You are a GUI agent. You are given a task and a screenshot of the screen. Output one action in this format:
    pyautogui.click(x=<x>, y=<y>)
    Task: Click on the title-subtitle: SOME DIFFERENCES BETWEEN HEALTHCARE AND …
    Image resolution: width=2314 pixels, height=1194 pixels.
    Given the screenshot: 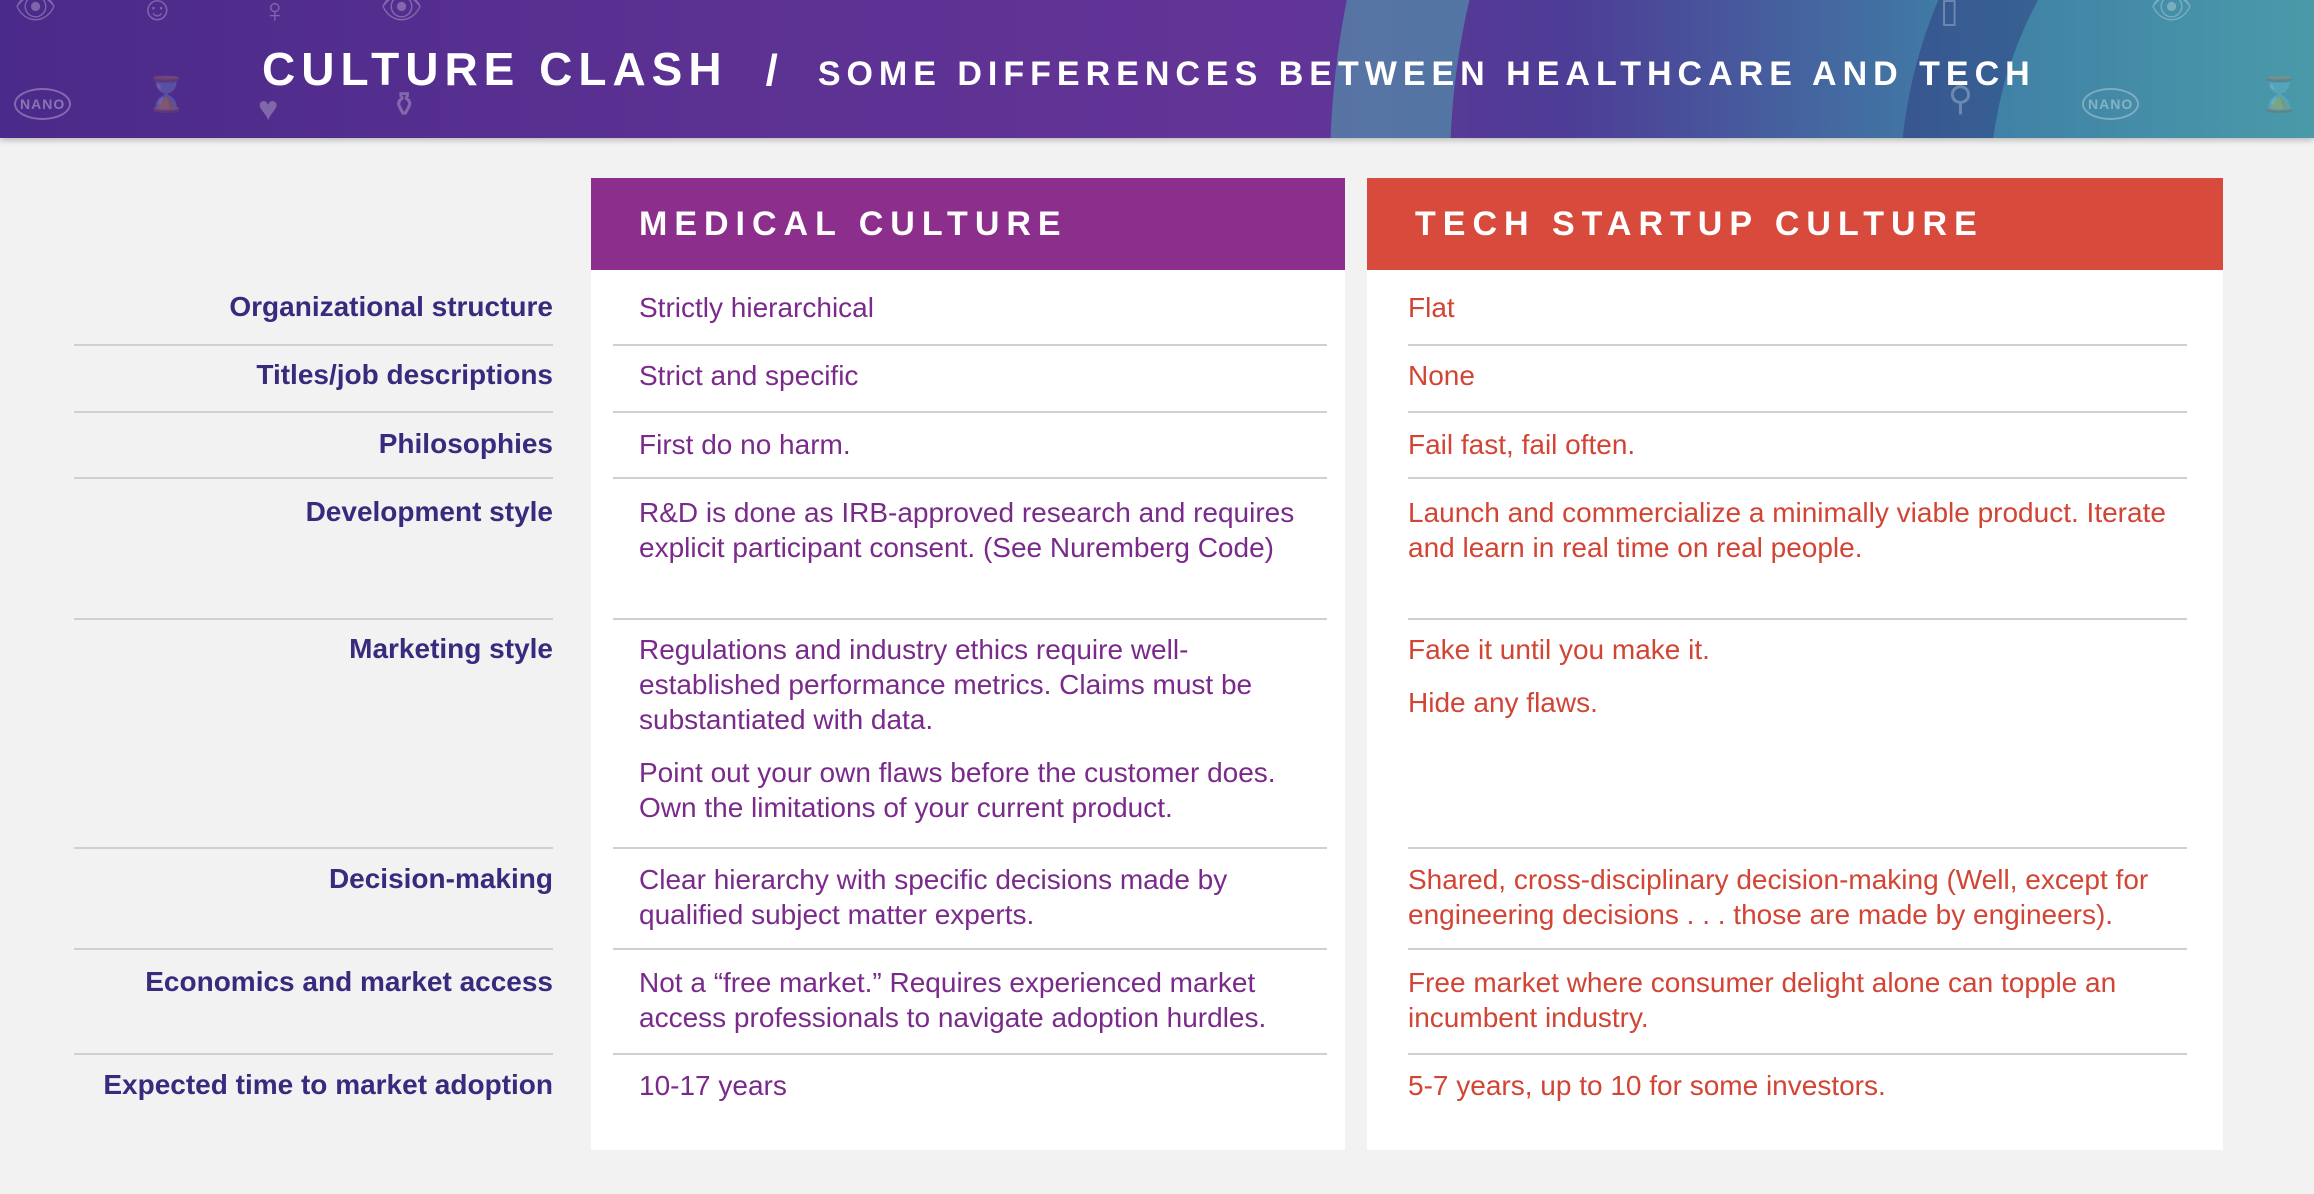 What is the action you would take?
    pyautogui.click(x=1426, y=74)
    